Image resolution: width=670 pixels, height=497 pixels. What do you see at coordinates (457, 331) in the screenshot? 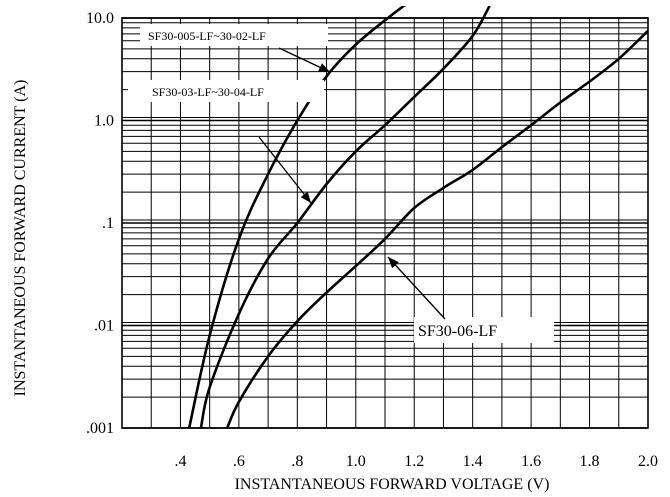
I see `series-label-3: SF30-06-LF` at bounding box center [457, 331].